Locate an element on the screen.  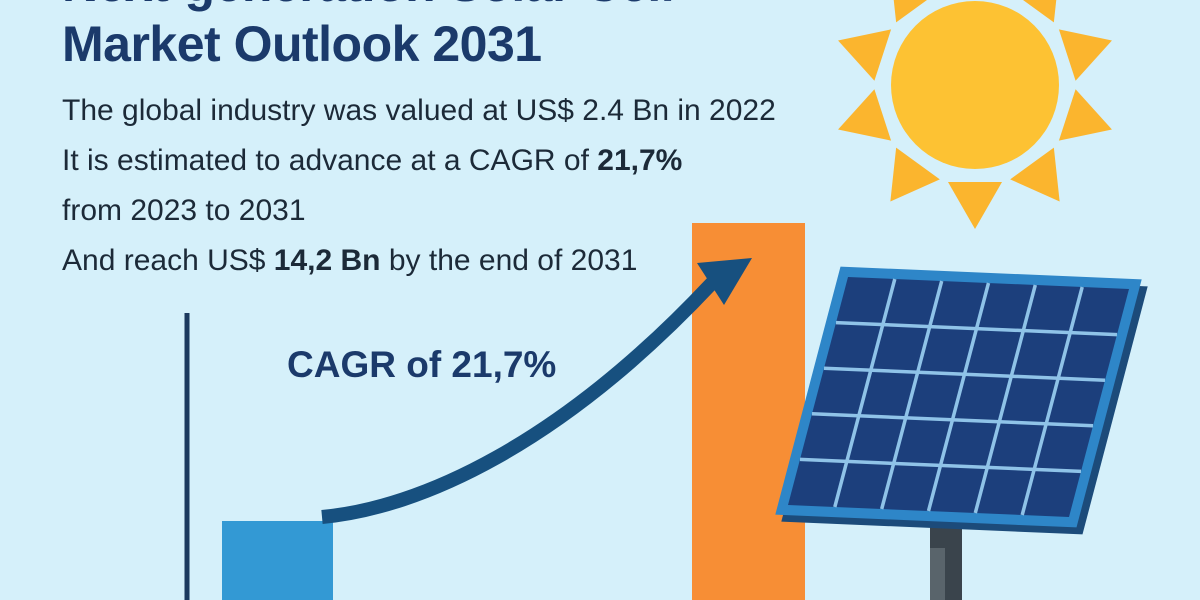
panel-grid is located at coordinates (958, 397).